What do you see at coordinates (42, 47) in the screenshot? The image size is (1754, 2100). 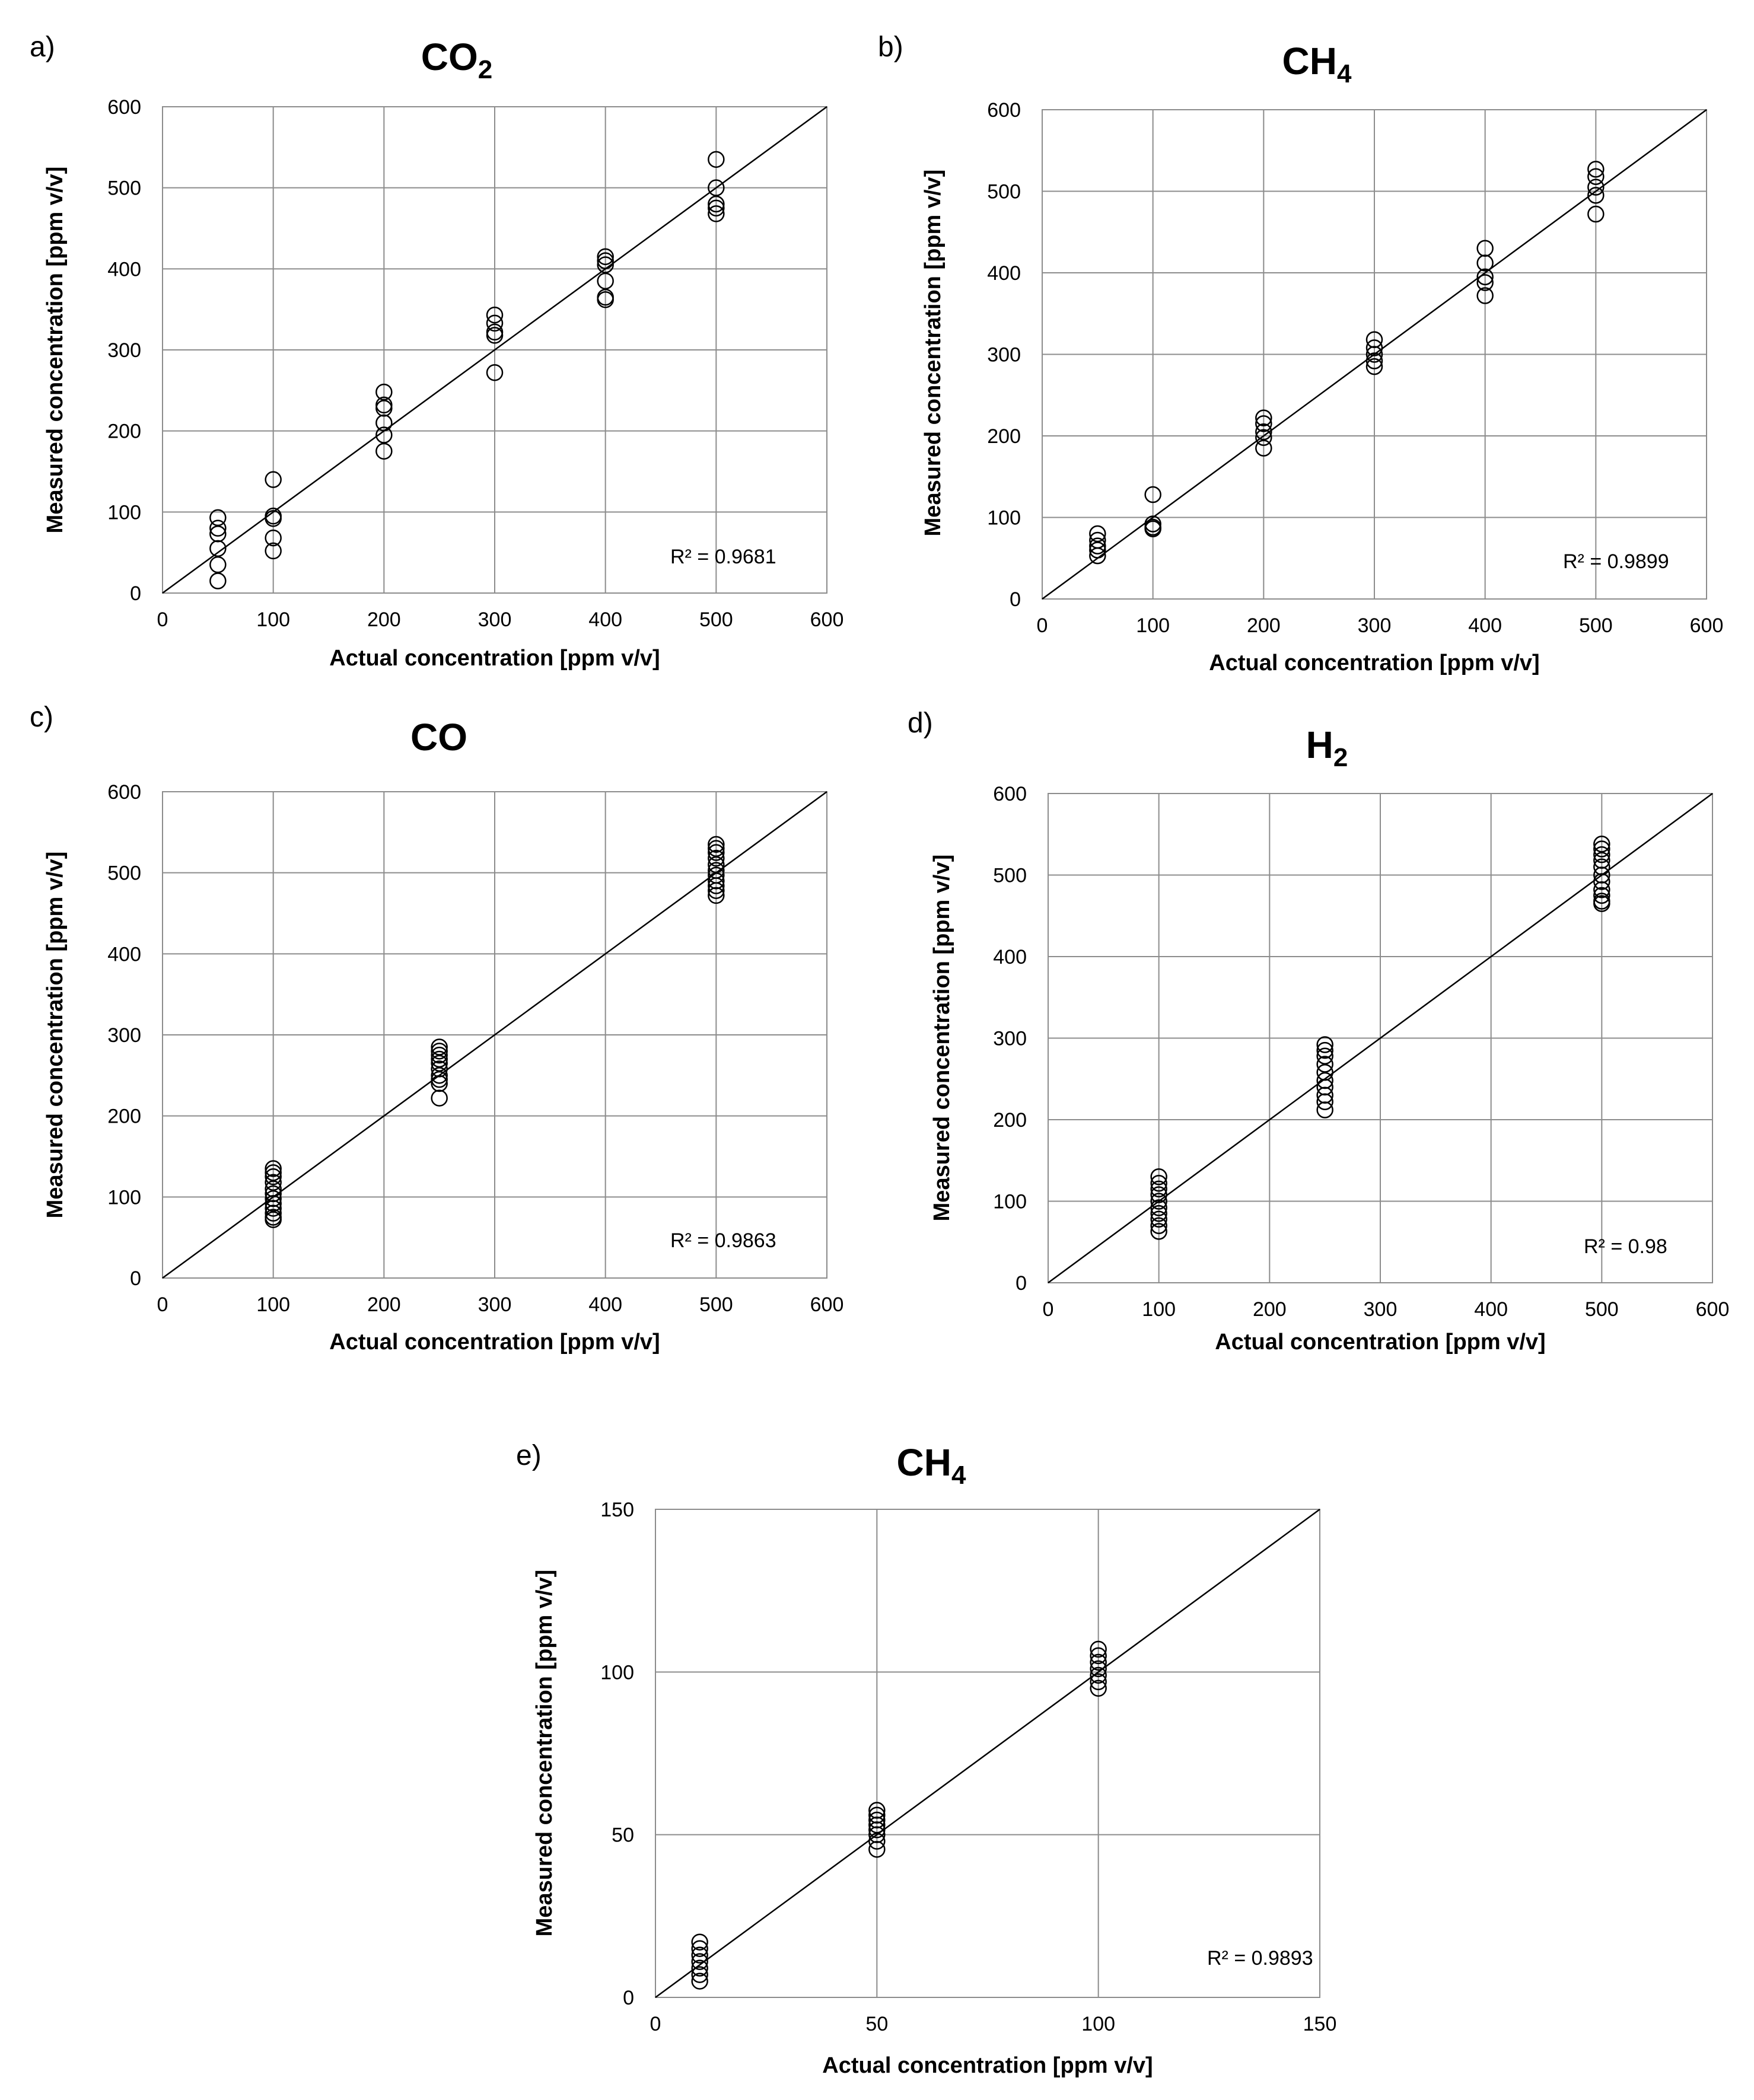 I see `panel-label: a)` at bounding box center [42, 47].